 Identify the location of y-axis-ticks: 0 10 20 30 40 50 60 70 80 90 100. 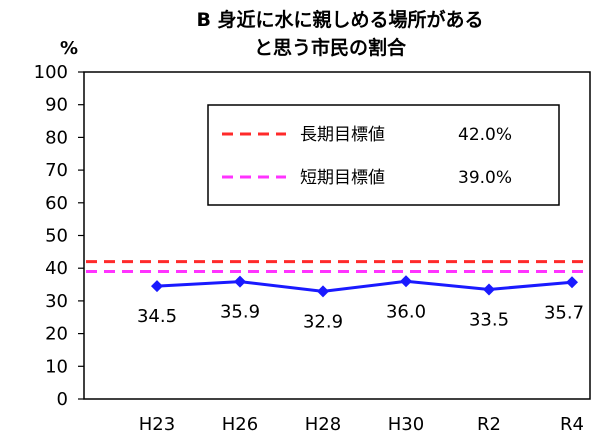
(59, 236).